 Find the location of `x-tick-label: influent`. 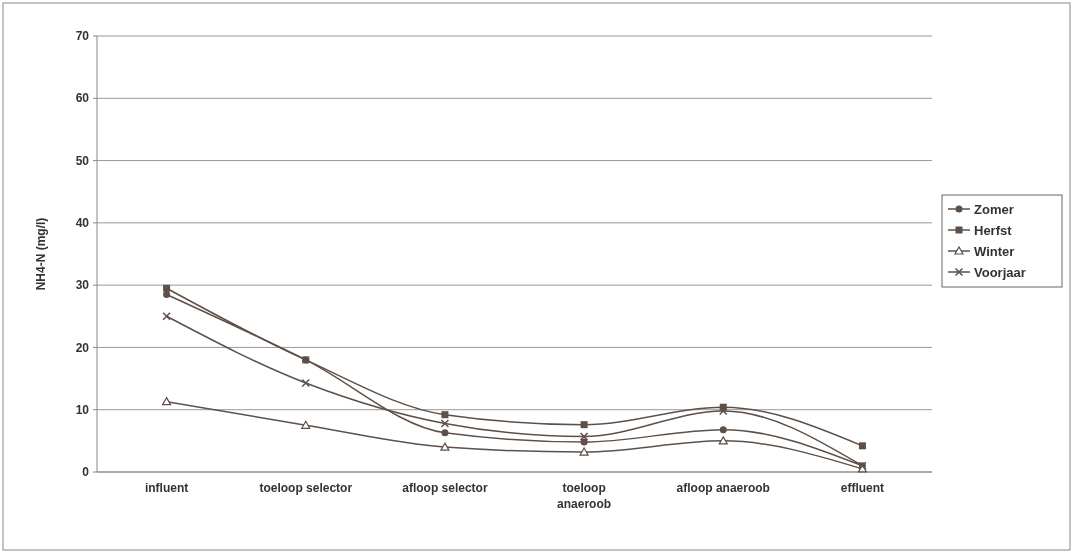

x-tick-label: influent is located at coordinates (166, 488).